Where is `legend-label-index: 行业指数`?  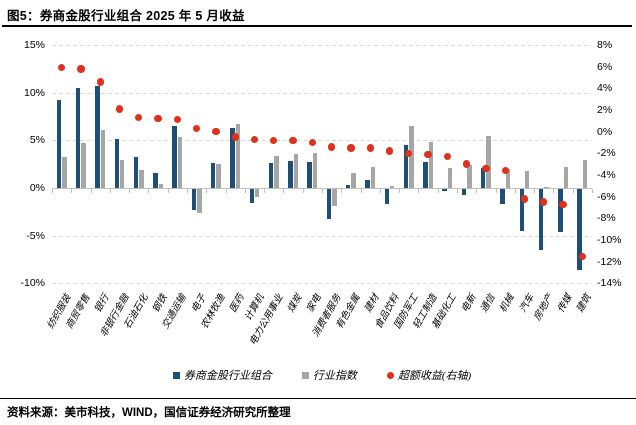
legend-label-index: 行业指数 is located at coordinates (334, 376).